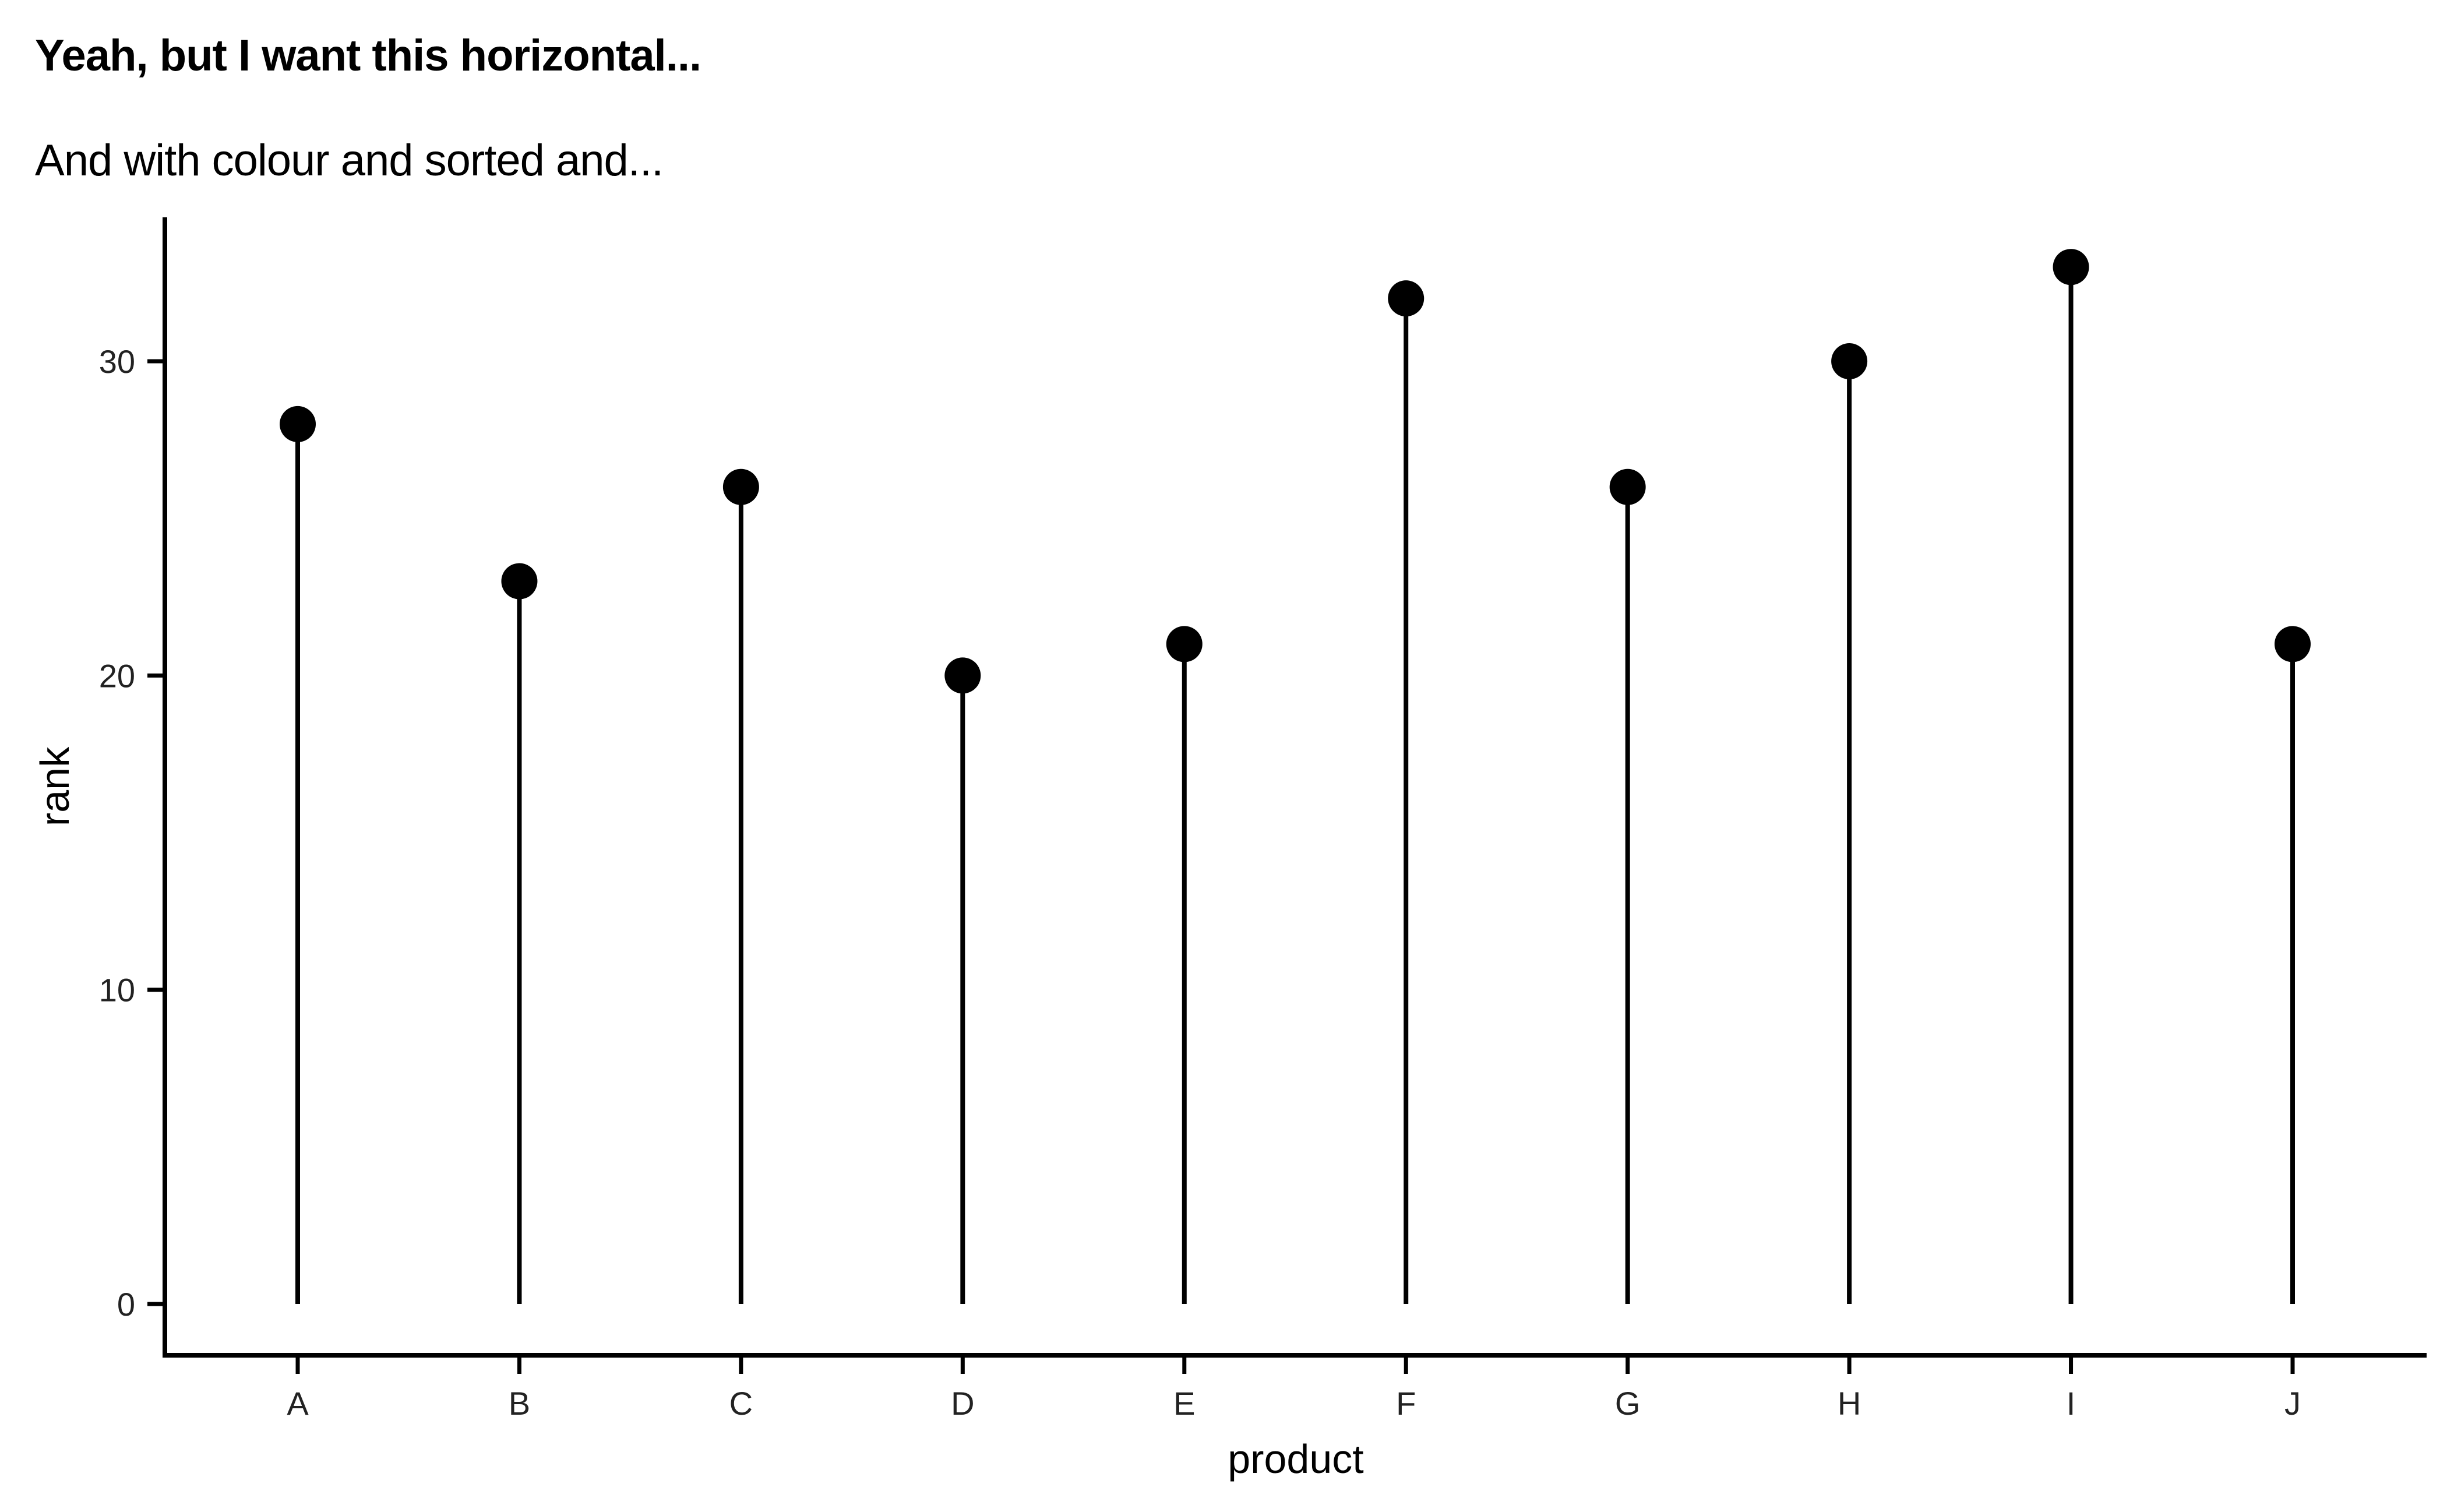  Describe the element at coordinates (2071, 267) in the screenshot. I see `point-i` at that location.